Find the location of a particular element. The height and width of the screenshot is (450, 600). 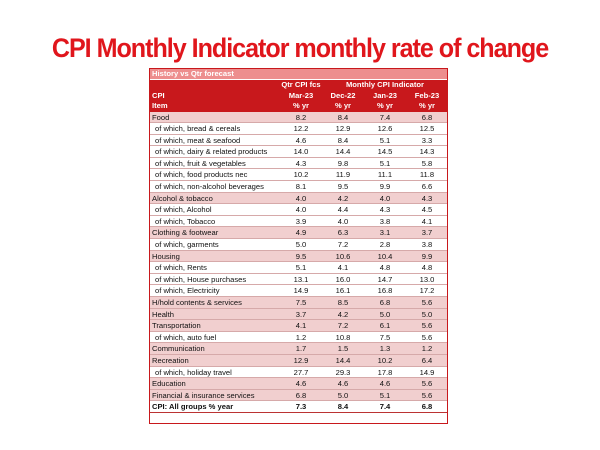

header-row-3: Item % yr % yr % yr % yr is located at coordinates (298, 106).